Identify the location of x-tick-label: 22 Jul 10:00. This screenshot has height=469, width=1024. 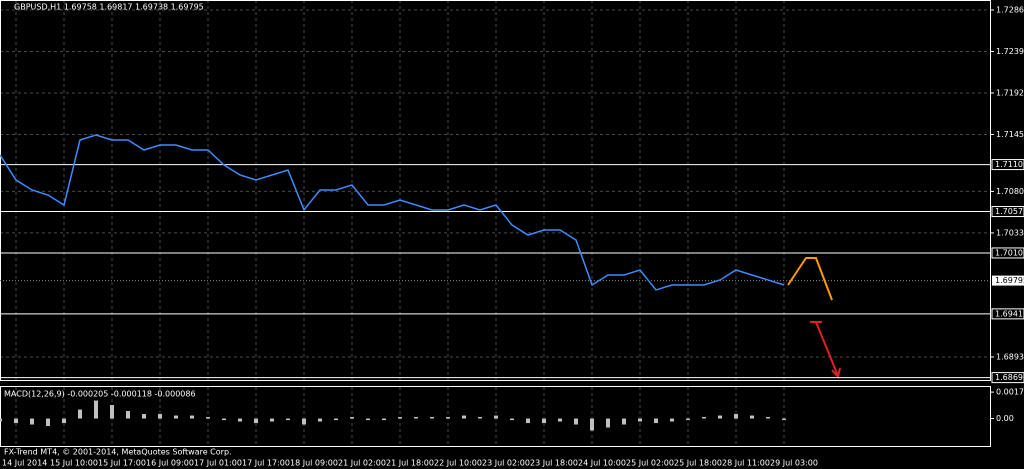
(458, 463).